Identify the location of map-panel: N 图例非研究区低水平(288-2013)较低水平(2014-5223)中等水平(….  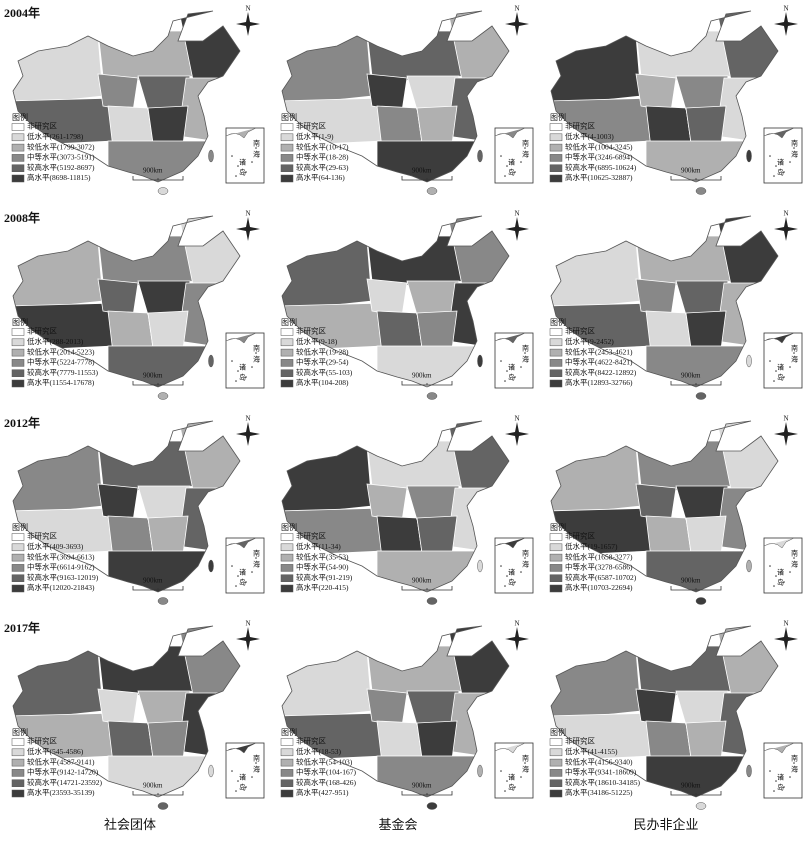
(138, 305).